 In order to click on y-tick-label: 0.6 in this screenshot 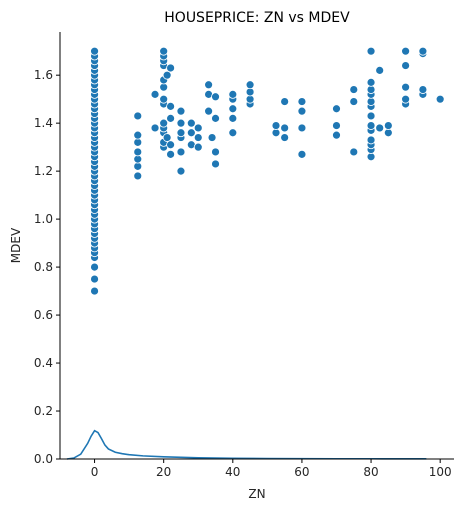, I will do `click(43, 315)`.